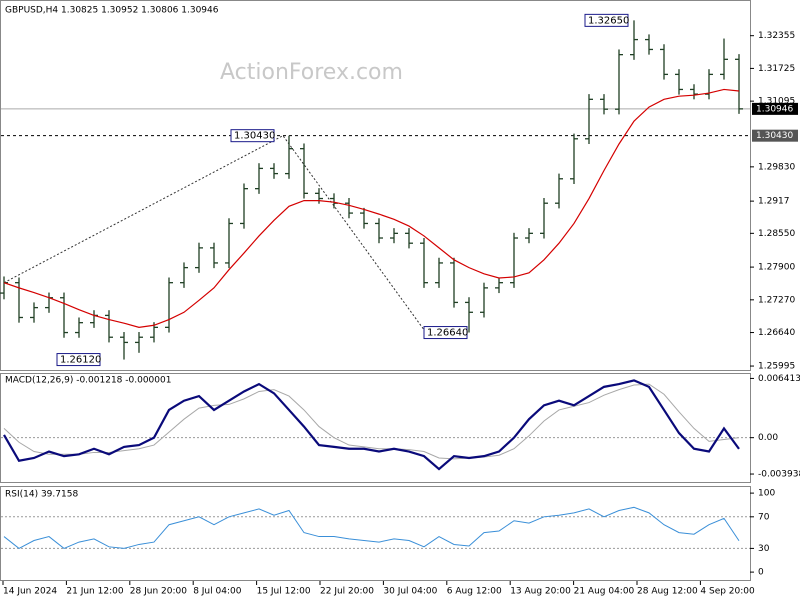  I want to click on y-tick-label: 1.25995, so click(776, 367).